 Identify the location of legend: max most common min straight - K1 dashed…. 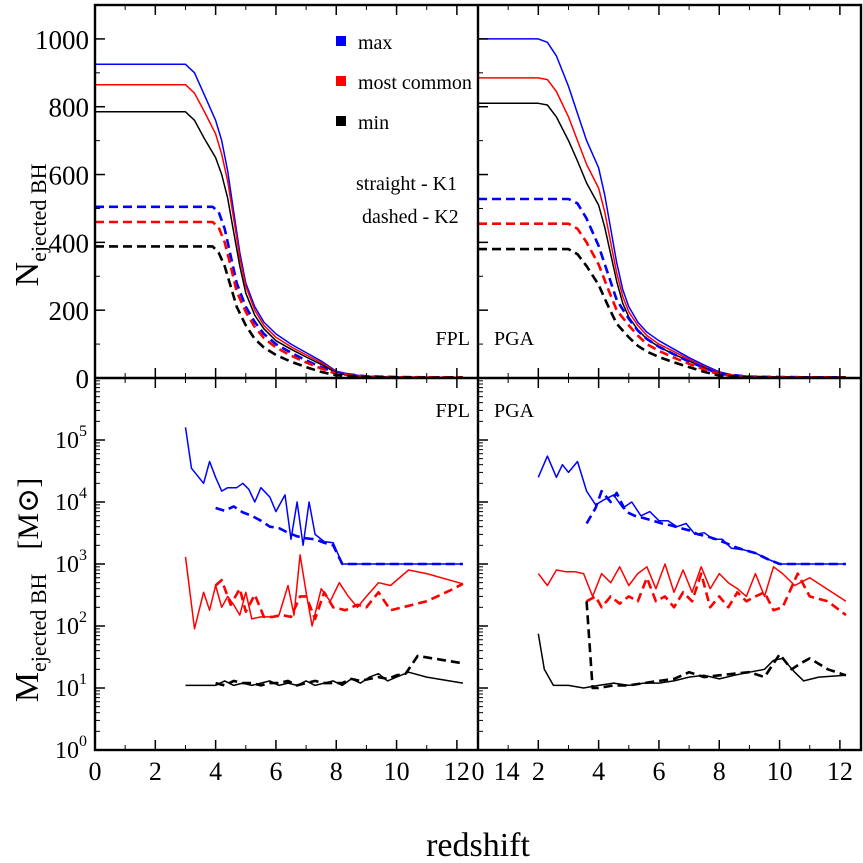
(404, 130).